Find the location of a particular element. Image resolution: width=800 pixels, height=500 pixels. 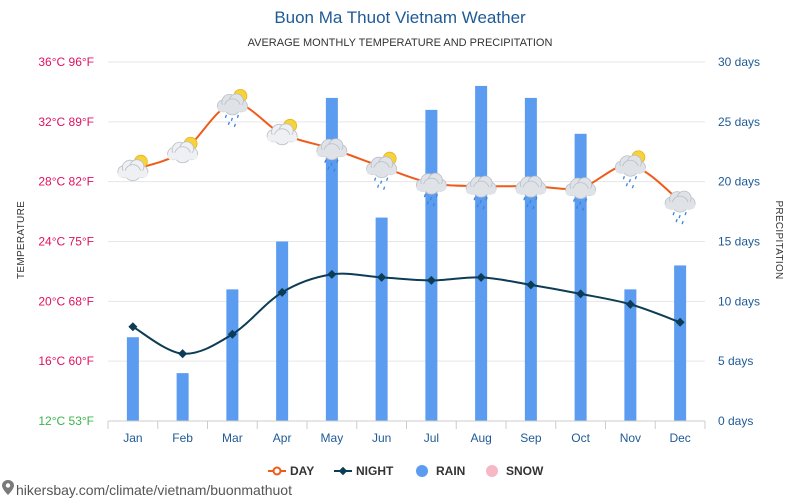

legend-label: NIGHT is located at coordinates (375, 471).